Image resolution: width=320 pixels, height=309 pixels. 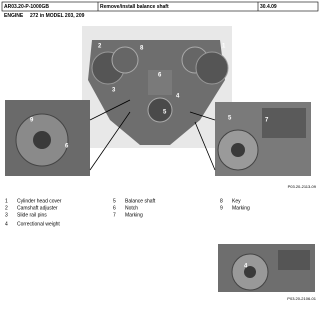 I want to click on legend-text: Correctional weight, so click(x=38, y=224).